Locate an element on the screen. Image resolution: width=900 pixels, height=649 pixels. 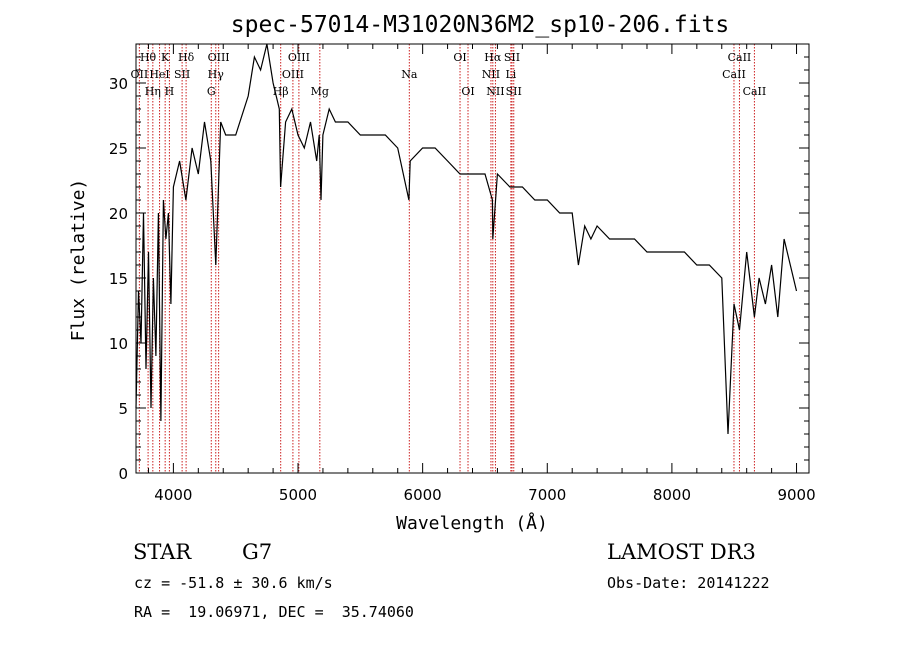
line-label: Hθ is located at coordinates (148, 57).